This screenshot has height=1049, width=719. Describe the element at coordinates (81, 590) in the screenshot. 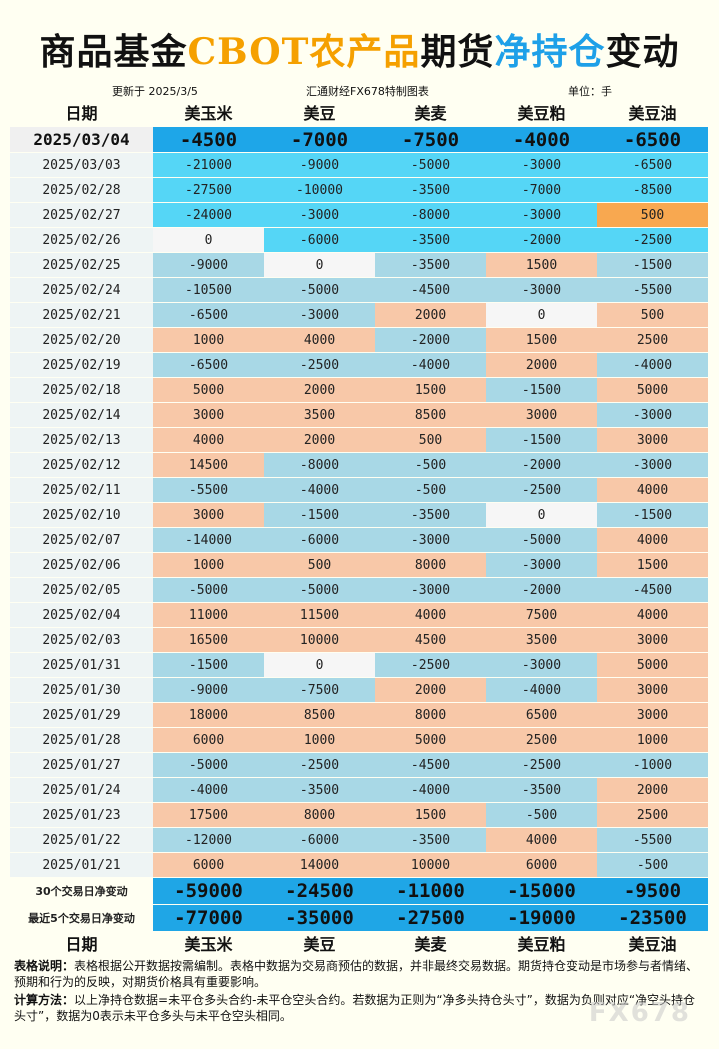

I see `row-date: 2025/02/05` at that location.